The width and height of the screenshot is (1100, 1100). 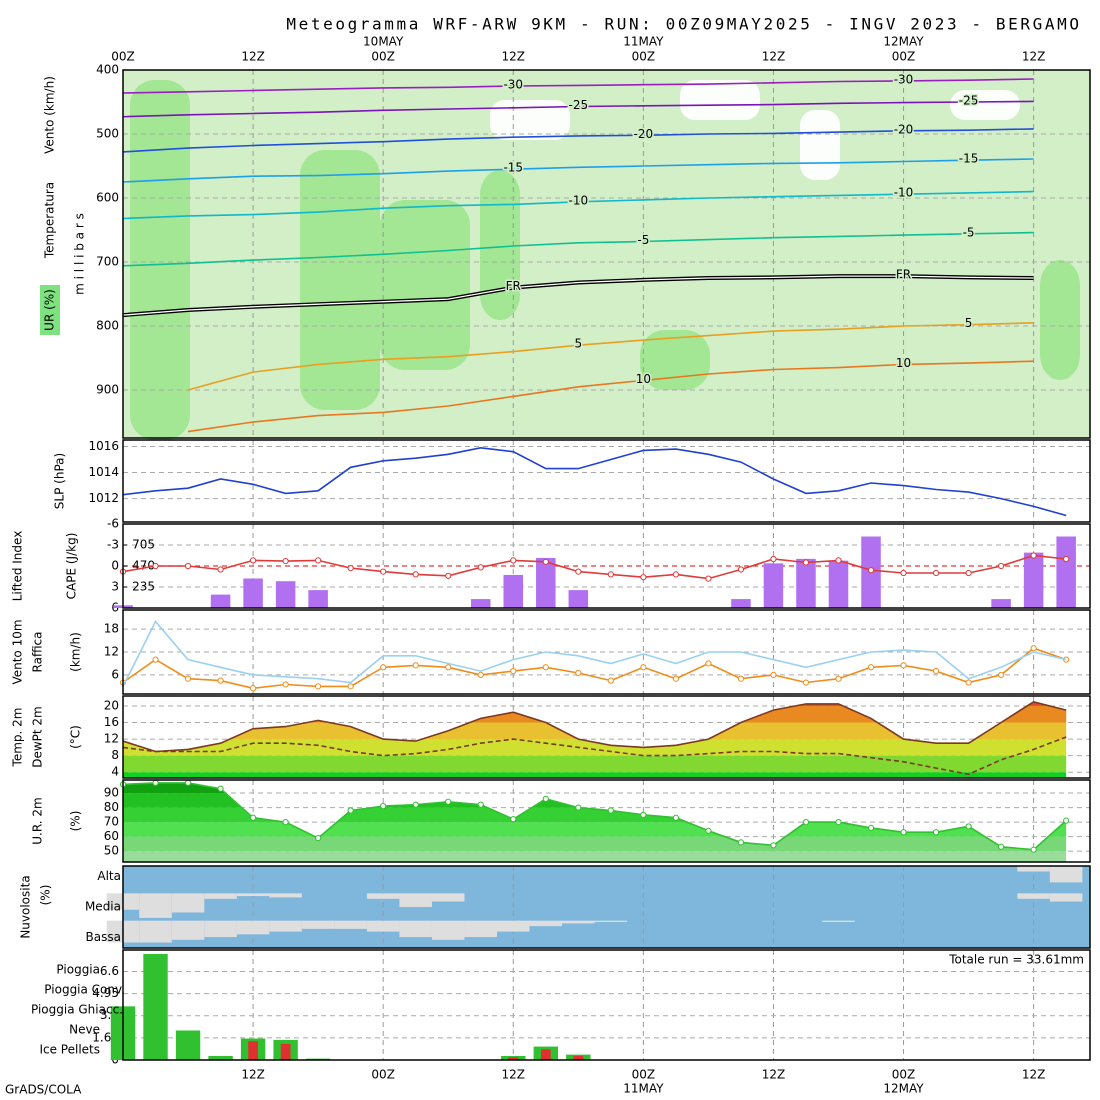 I want to click on y-axis-unit: (%), so click(x=46, y=895).